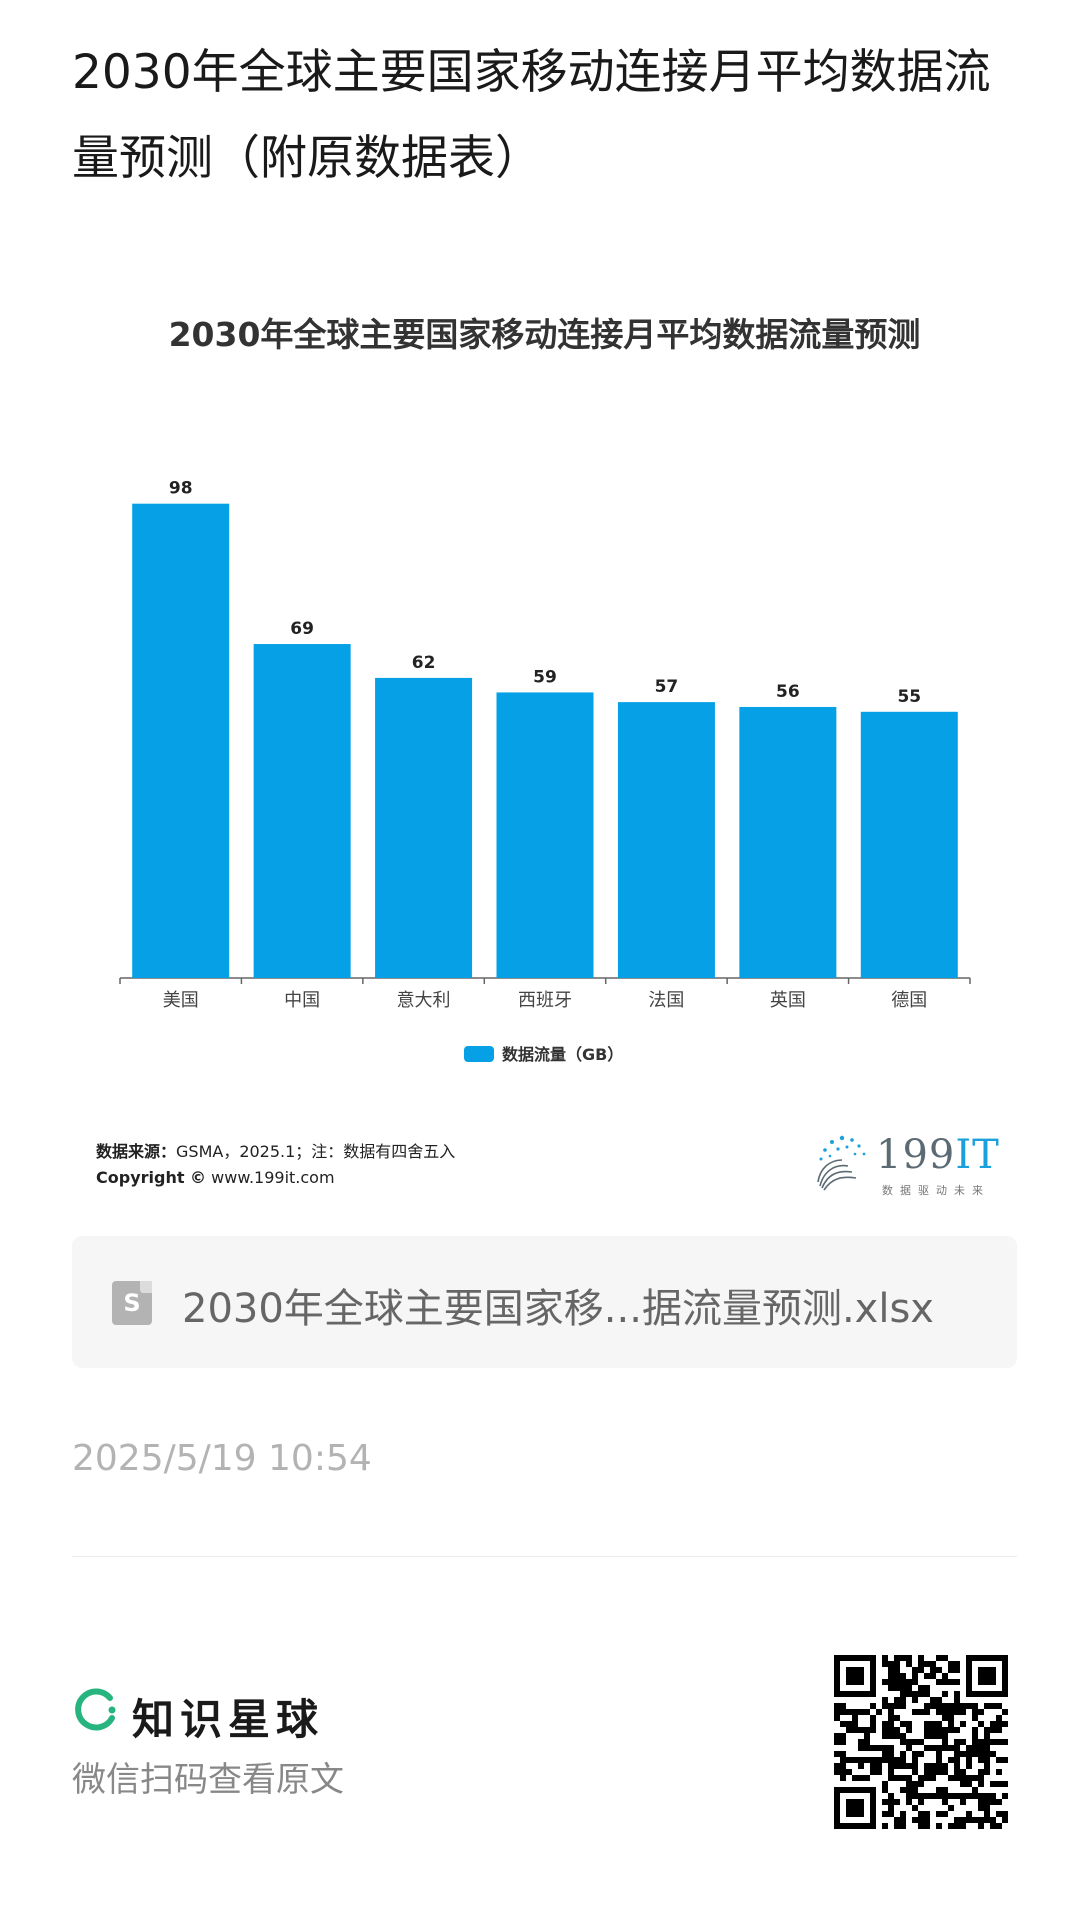 This screenshot has width=1080, height=1914. I want to click on logo-tagline: 数据驱动未来, so click(936, 1190).